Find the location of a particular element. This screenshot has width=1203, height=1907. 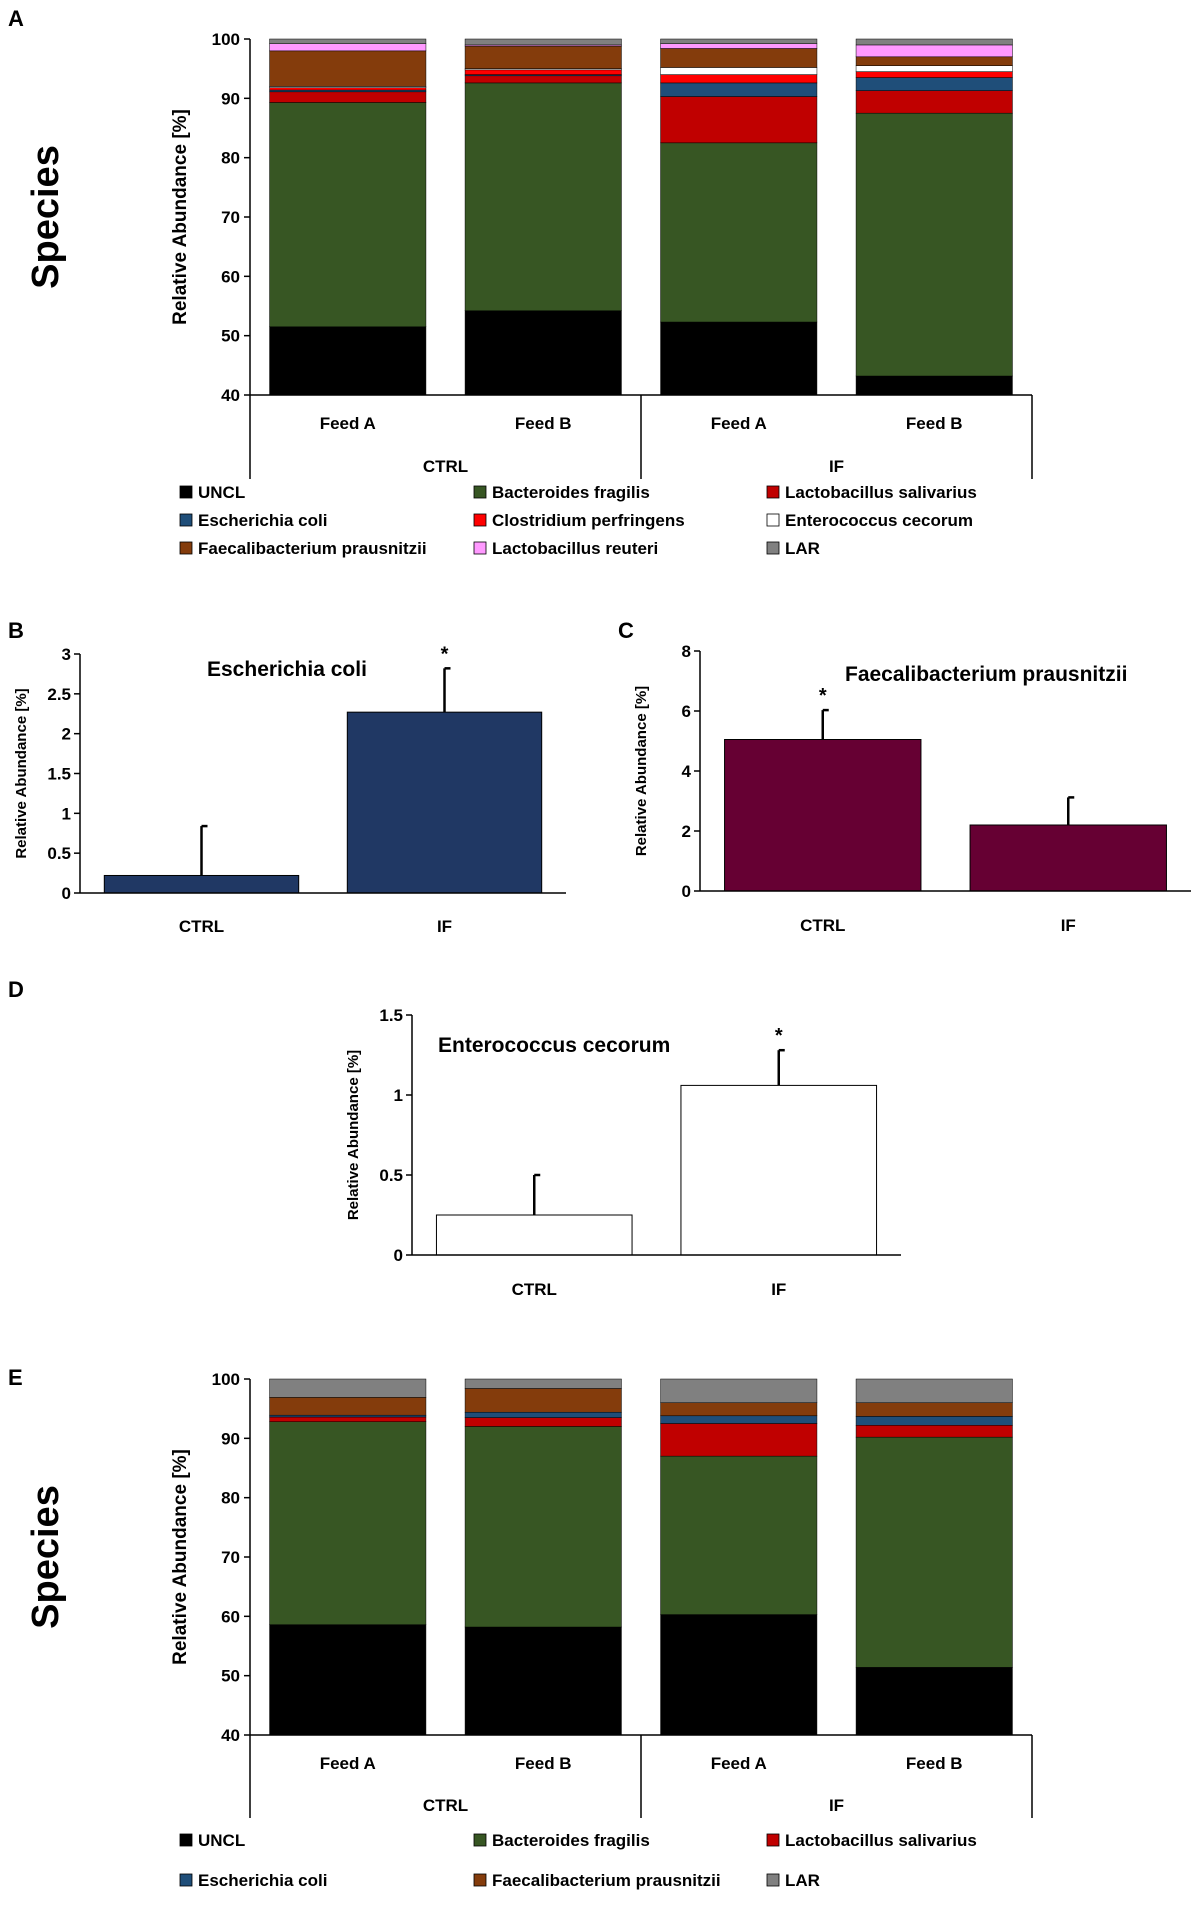

chart-title: Escherichia coli is located at coordinates (287, 669).